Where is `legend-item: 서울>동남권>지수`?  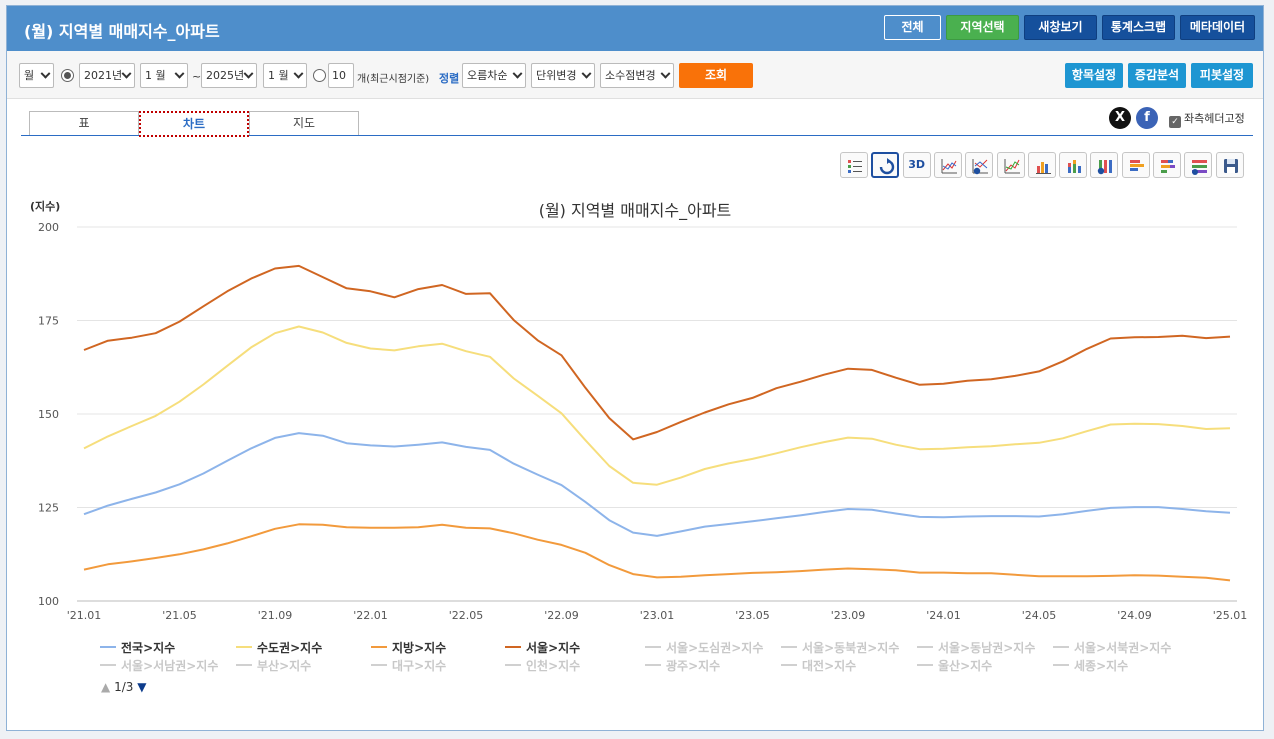
legend-item: 서울>동남권>지수 is located at coordinates (976, 647).